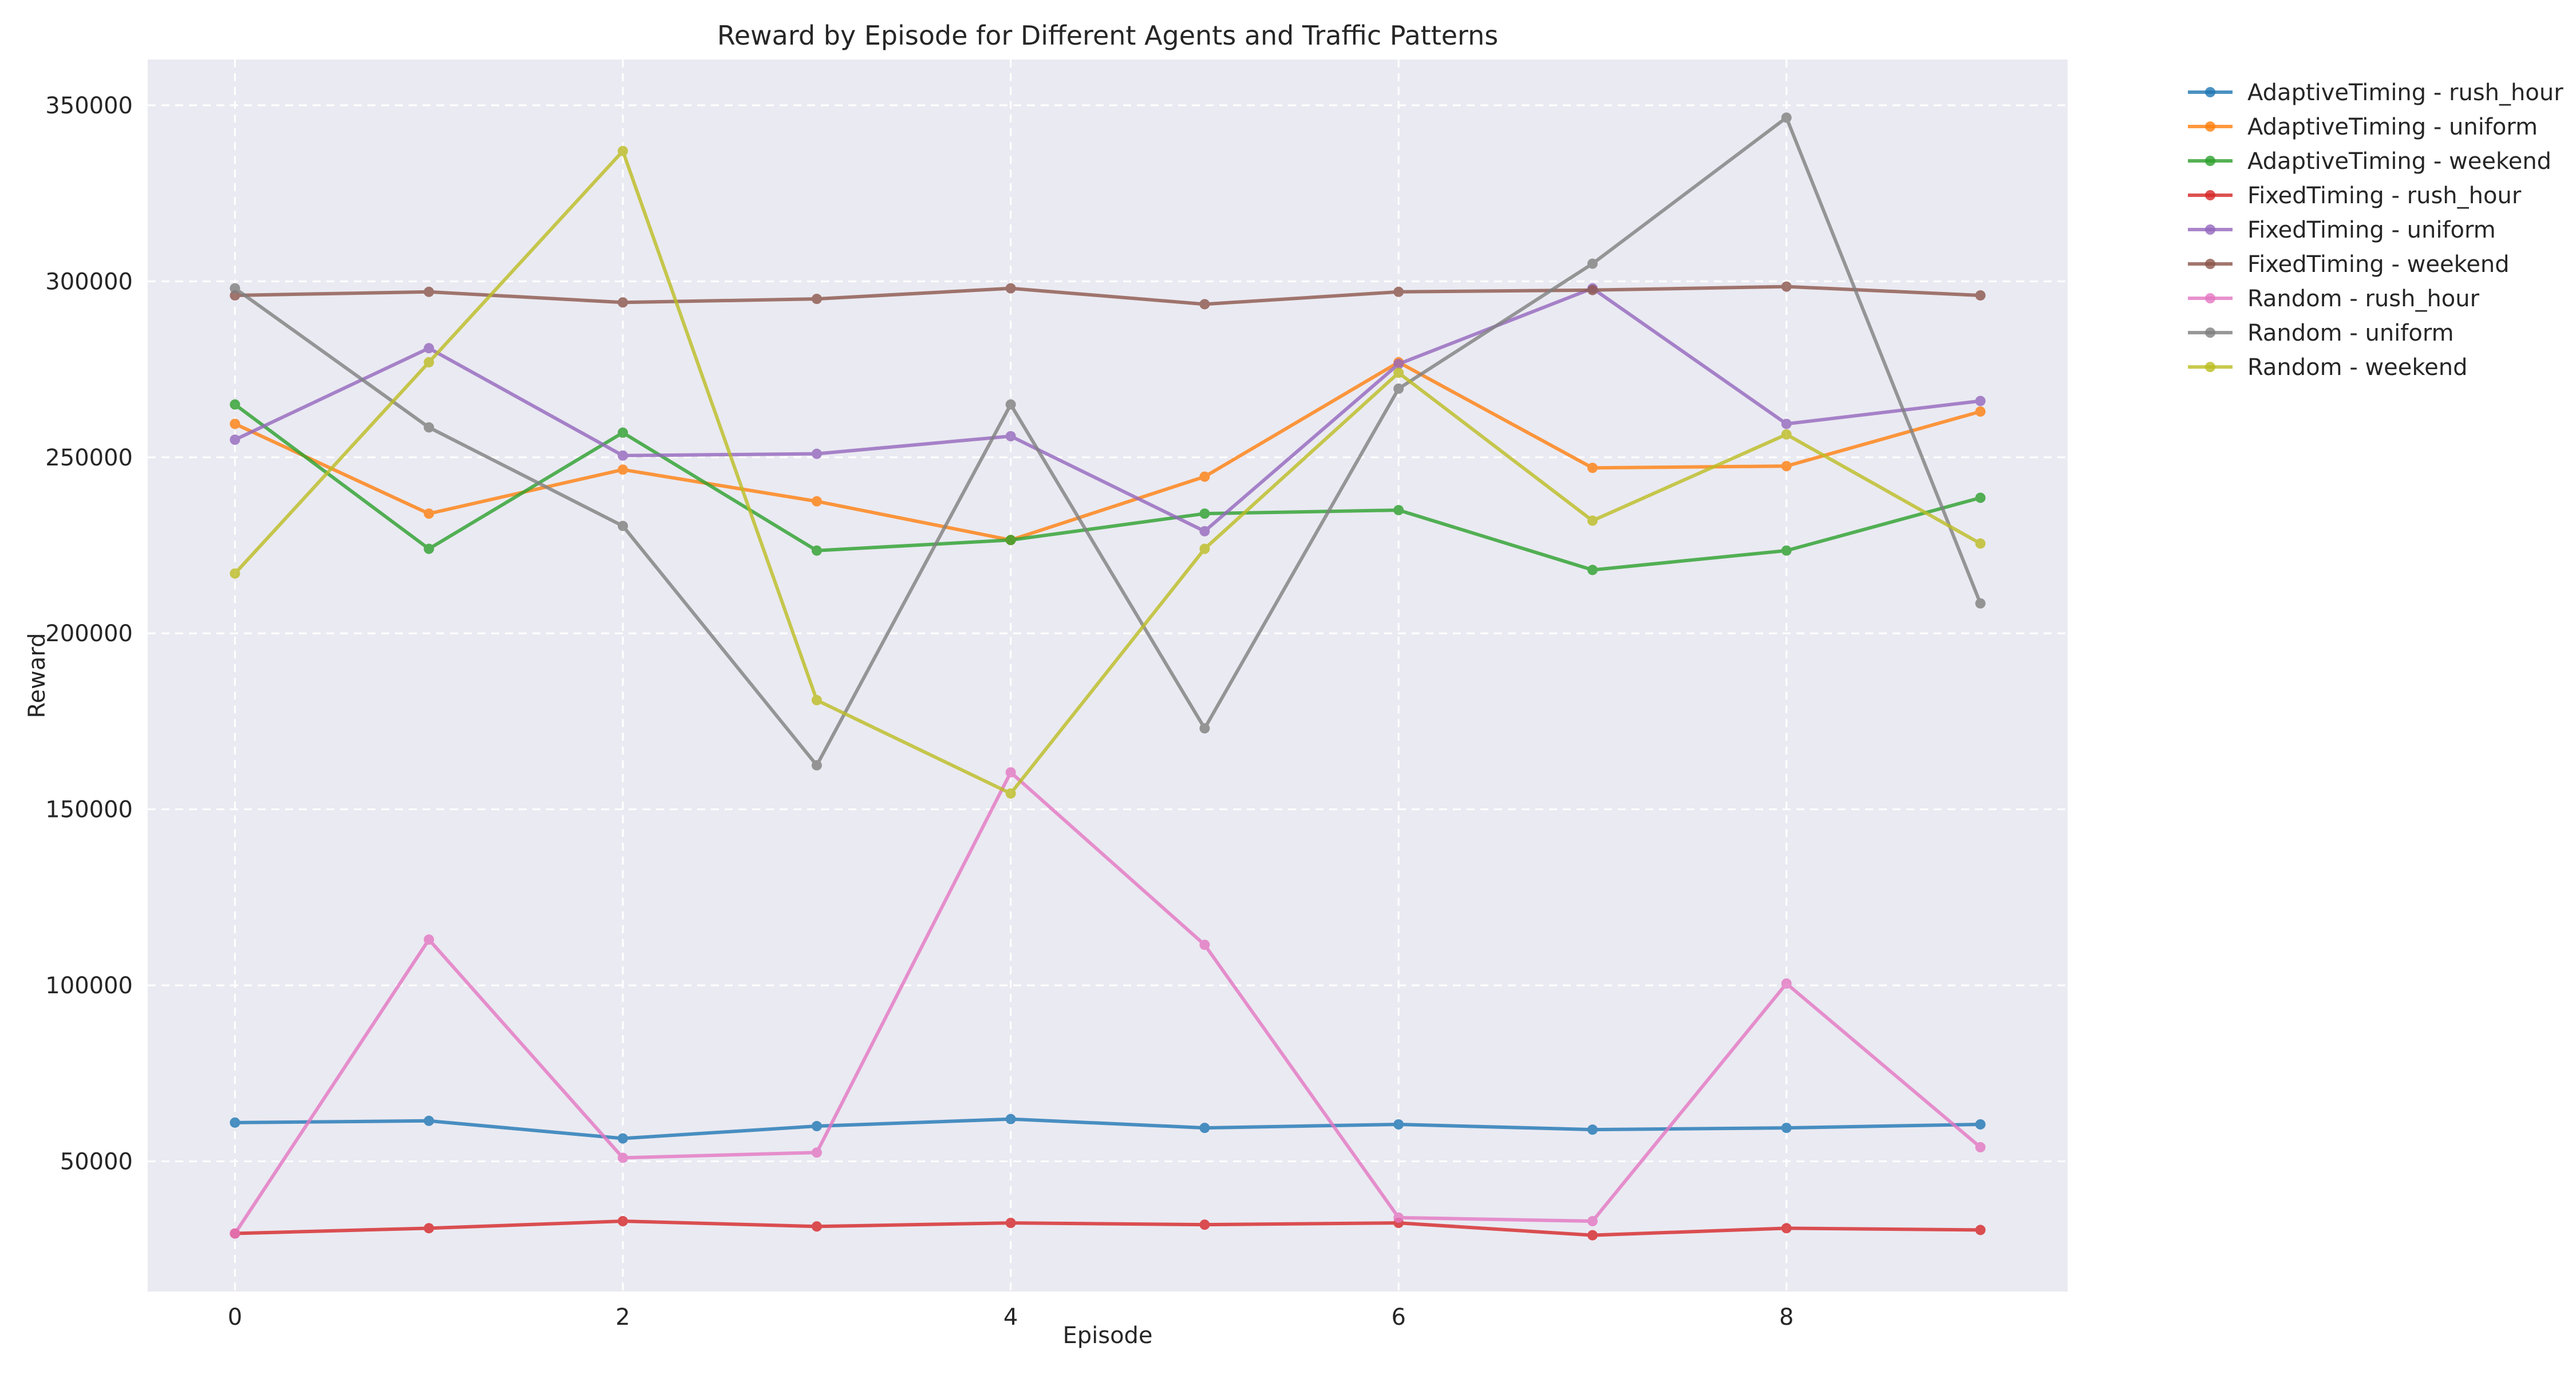 Image resolution: width=2576 pixels, height=1374 pixels. Describe the element at coordinates (89, 810) in the screenshot. I see `y-tick-label: 150000` at that location.